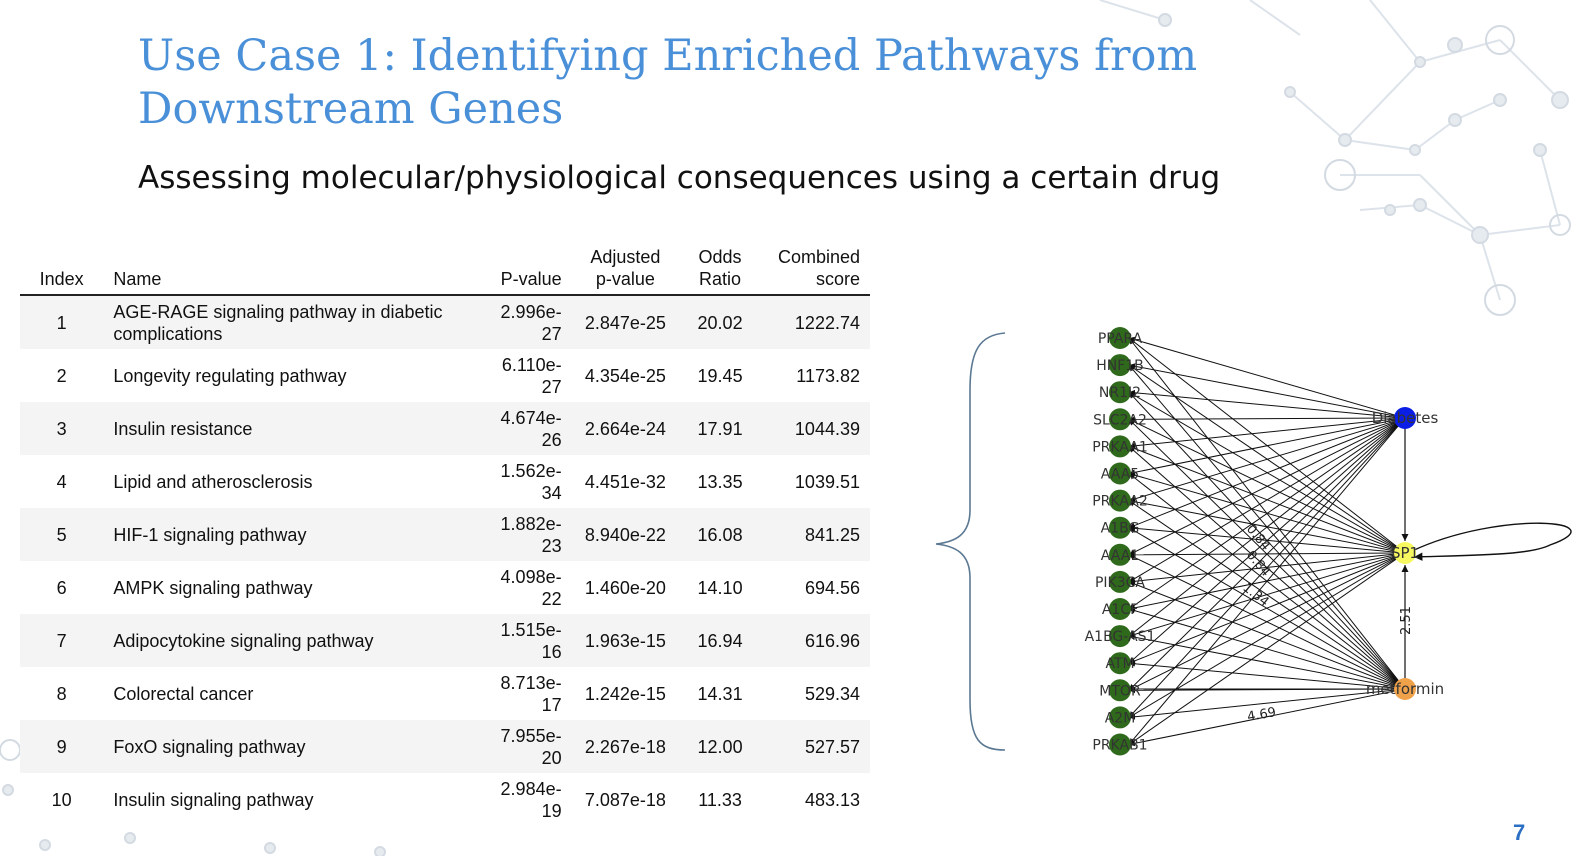 This screenshot has height=856, width=1576. Describe the element at coordinates (1261, 715) in the screenshot. I see `edge-weight-label: 4.69` at that location.